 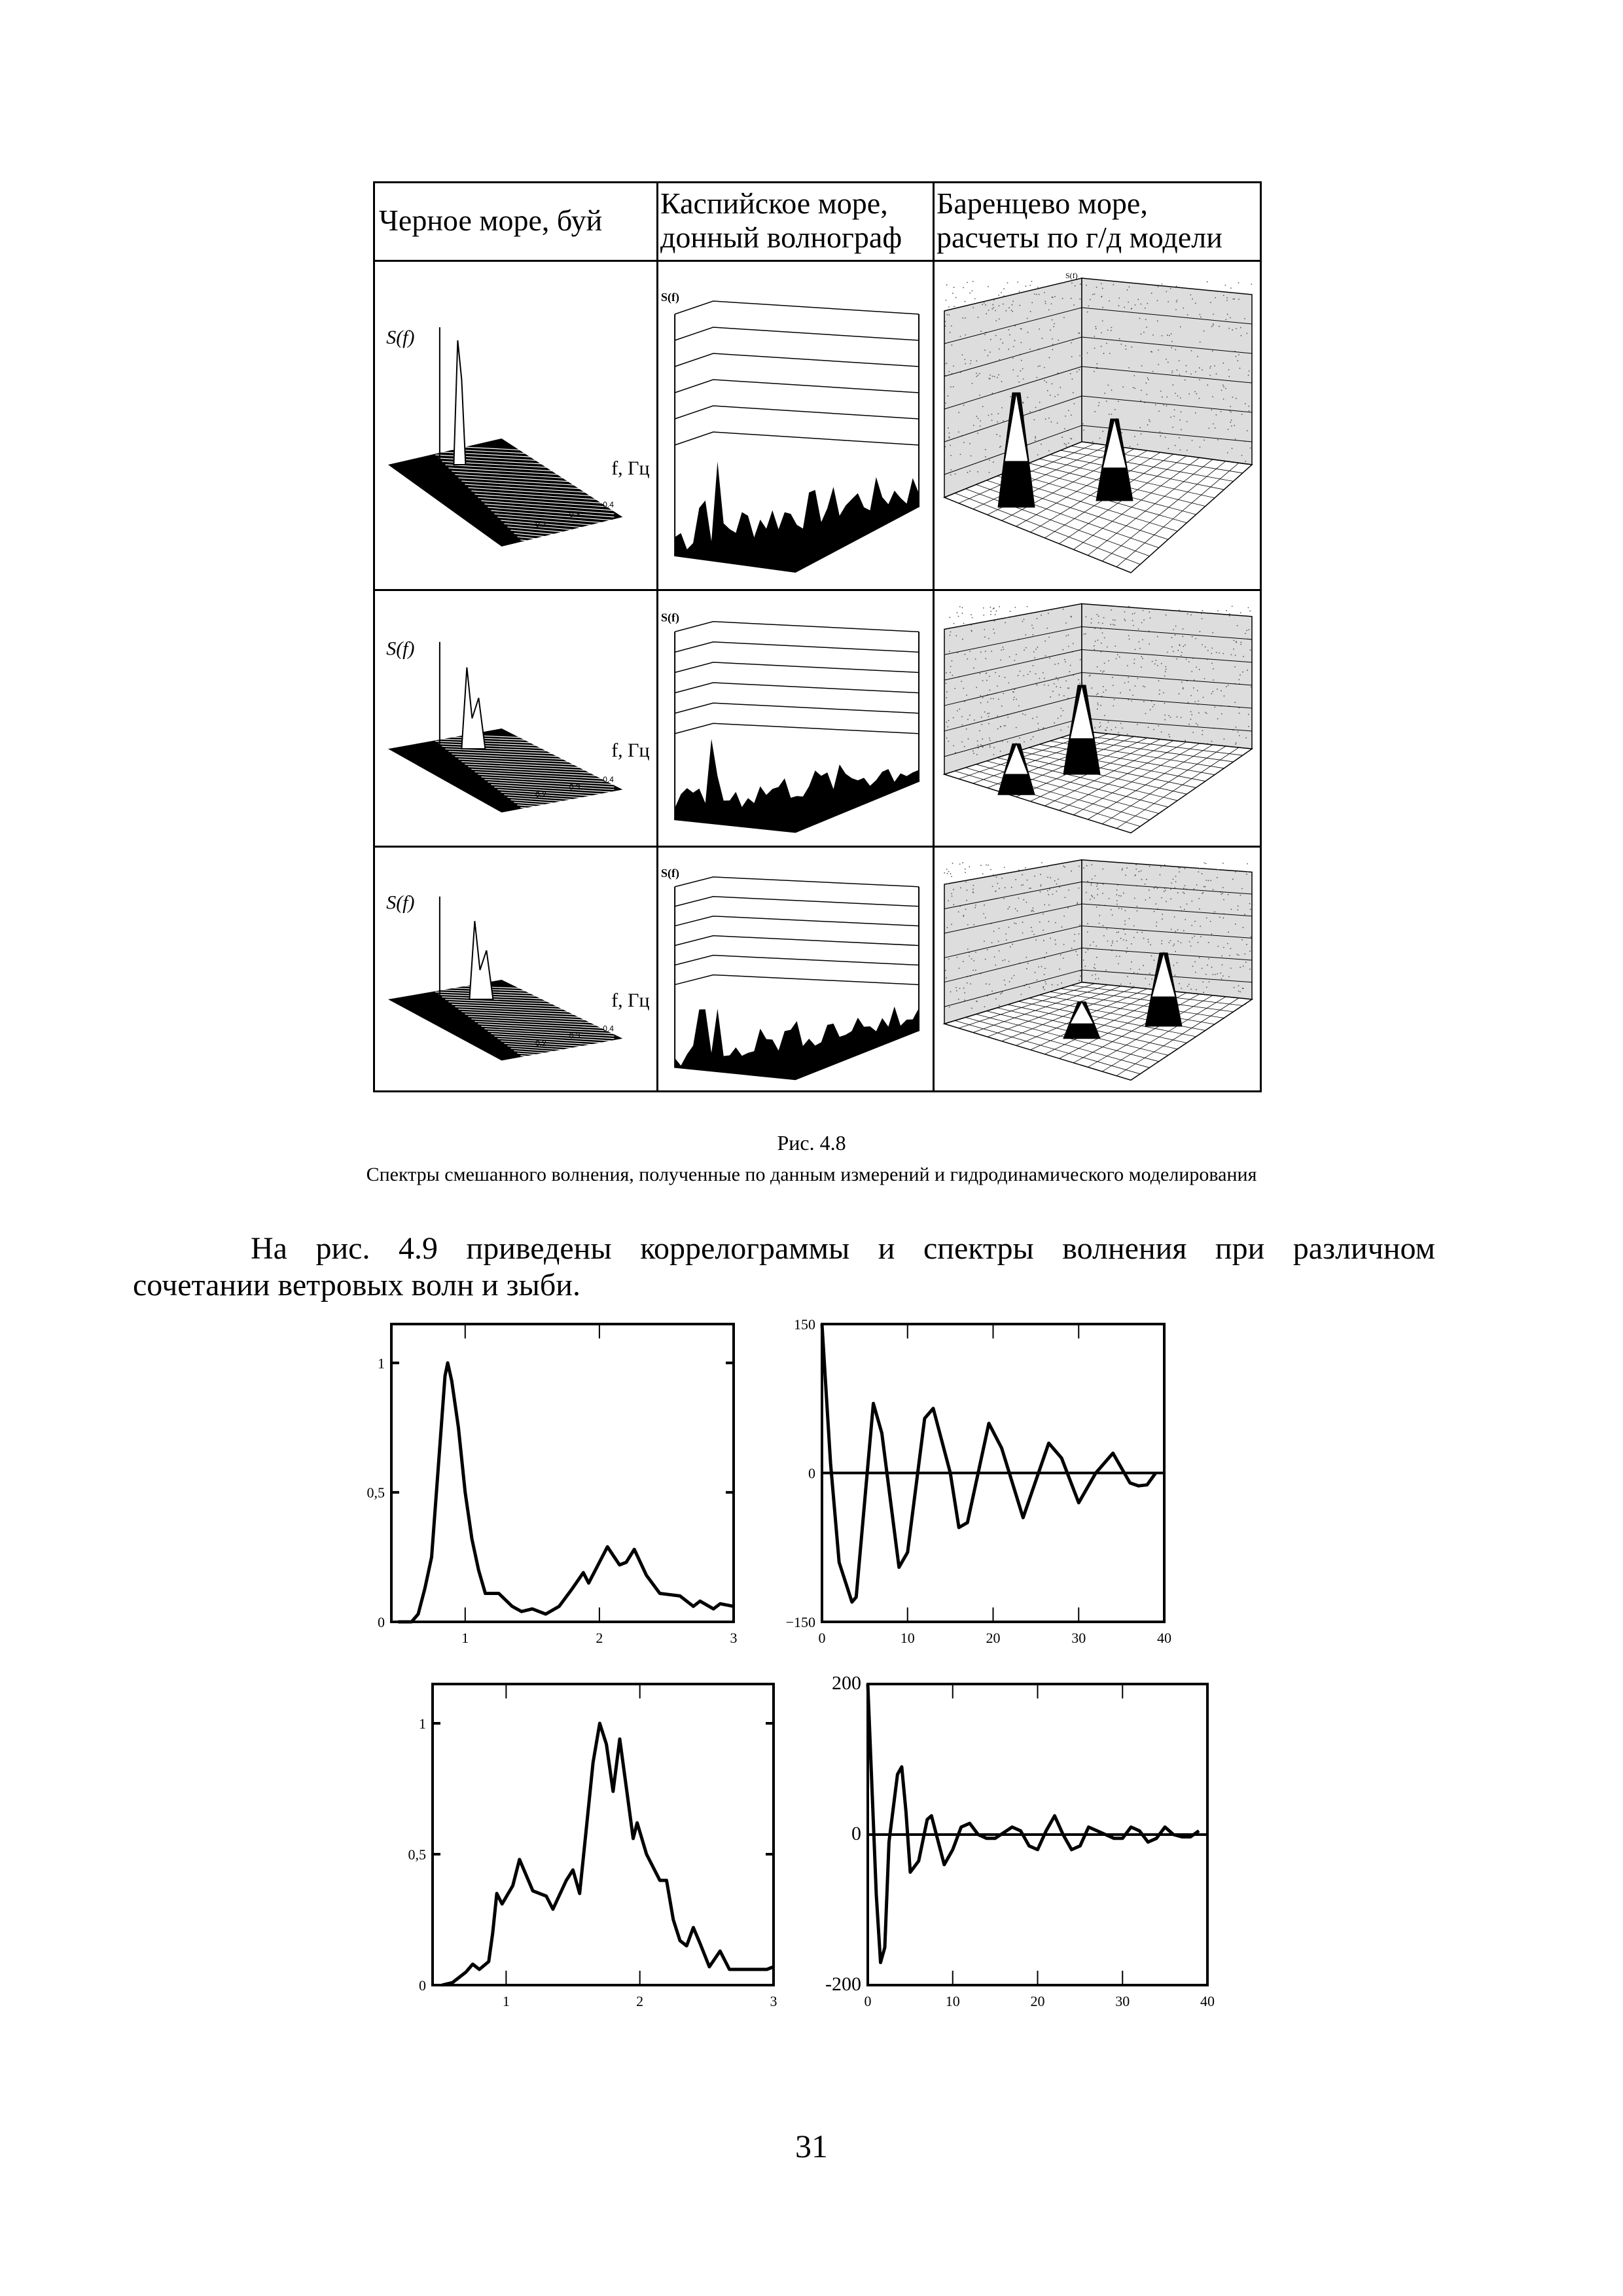 What do you see at coordinates (1098, 919) in the screenshot?
I see `wall-gridline` at bounding box center [1098, 919].